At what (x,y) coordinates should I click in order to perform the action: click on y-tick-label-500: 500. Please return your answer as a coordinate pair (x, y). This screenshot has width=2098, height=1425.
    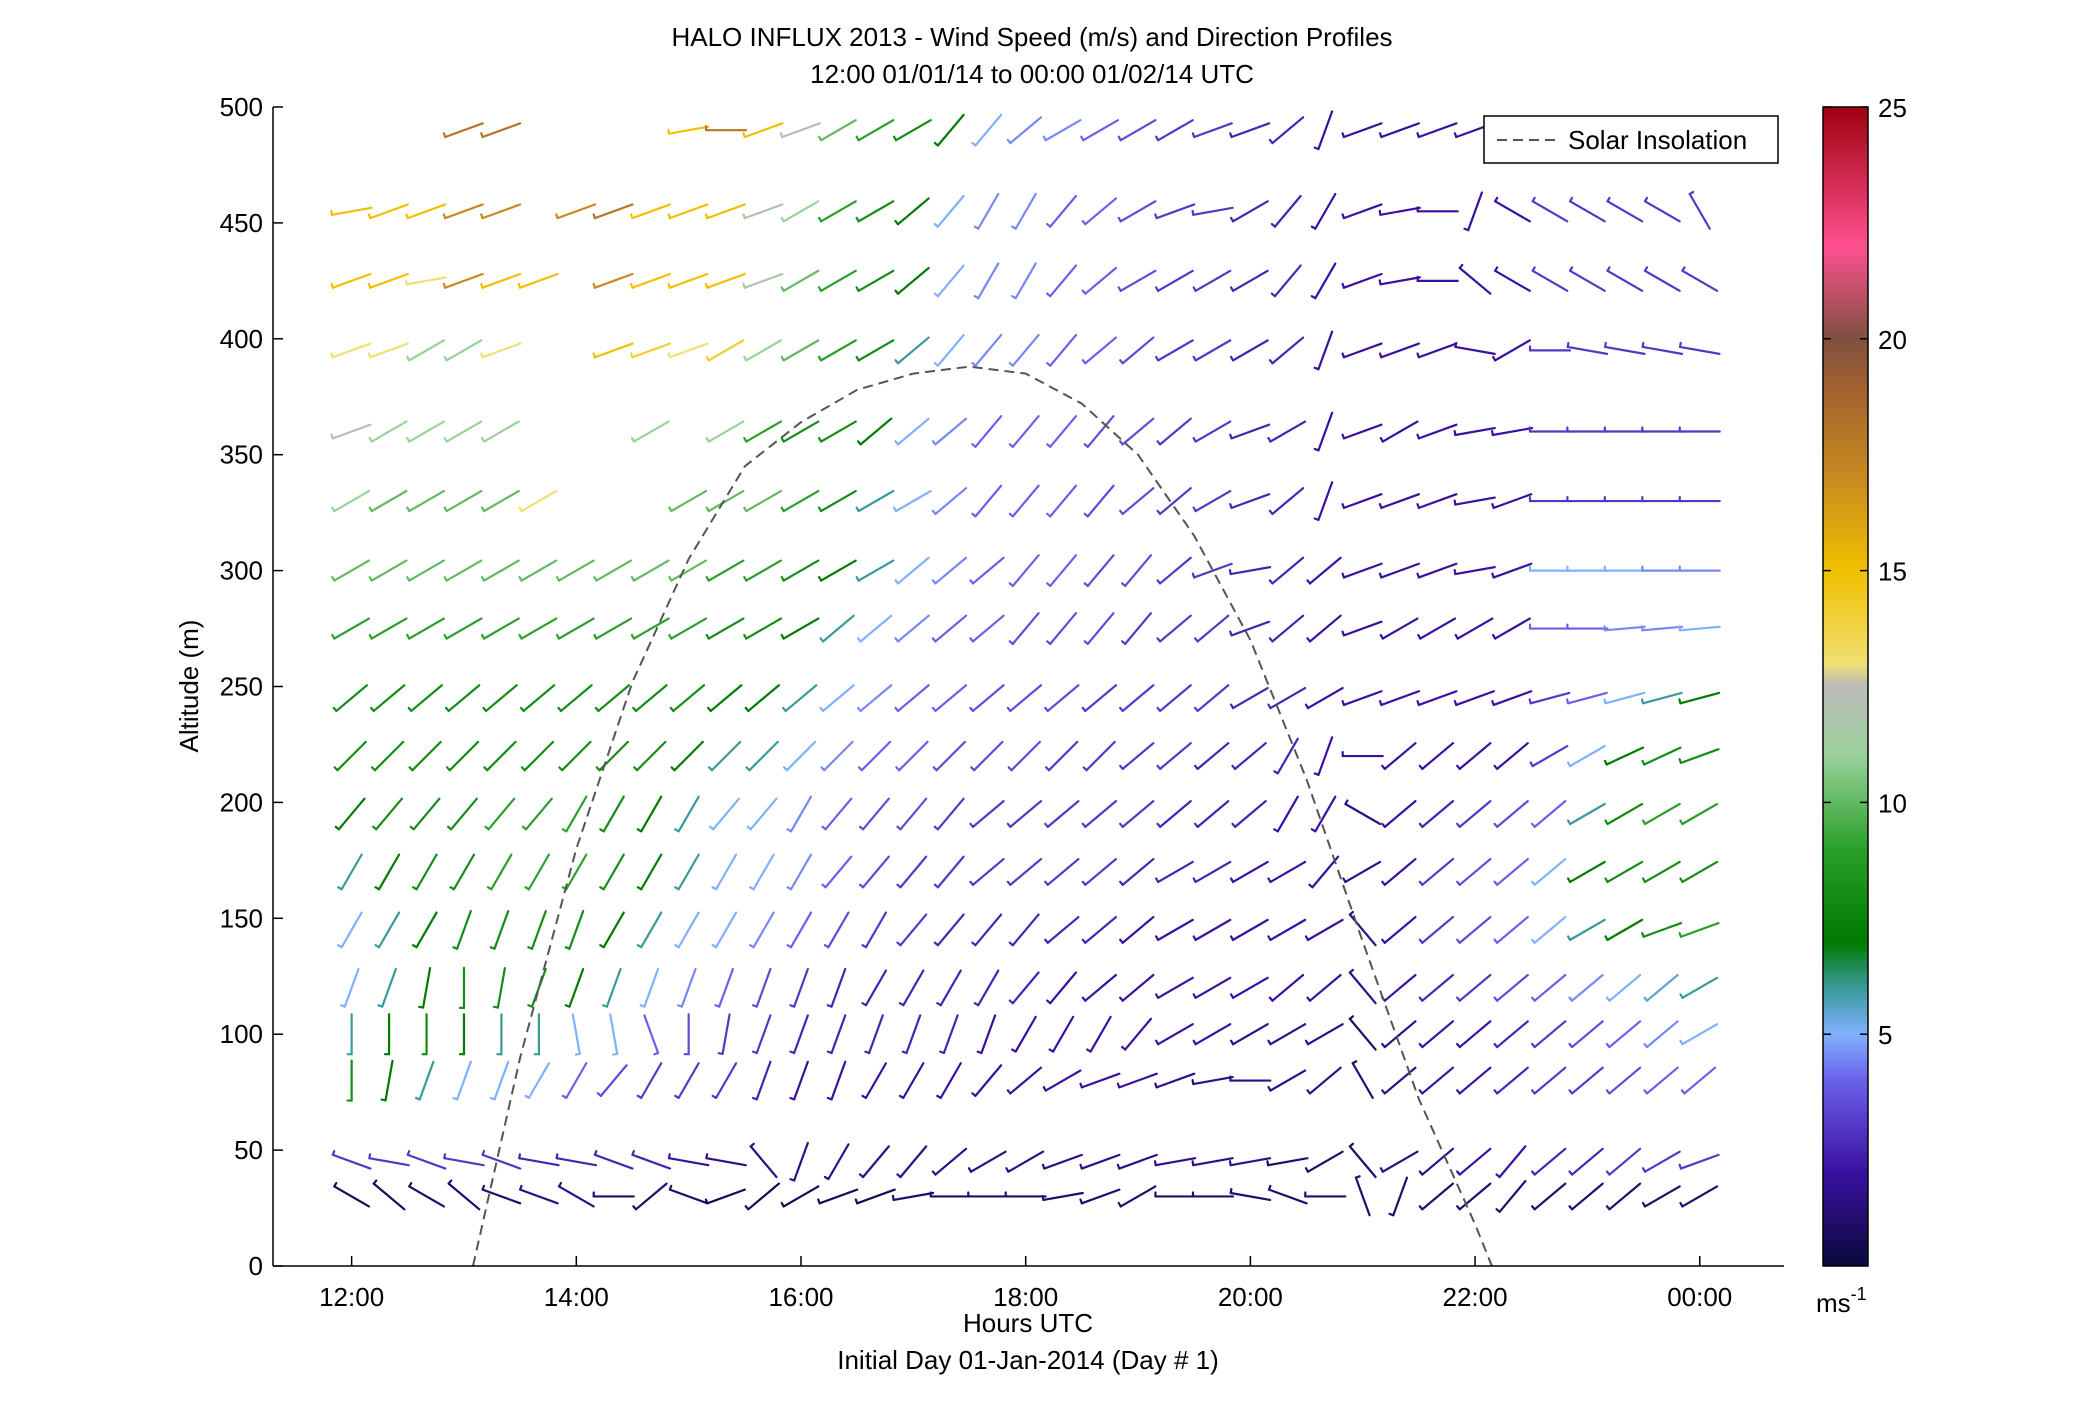
    Looking at the image, I should click on (241, 107).